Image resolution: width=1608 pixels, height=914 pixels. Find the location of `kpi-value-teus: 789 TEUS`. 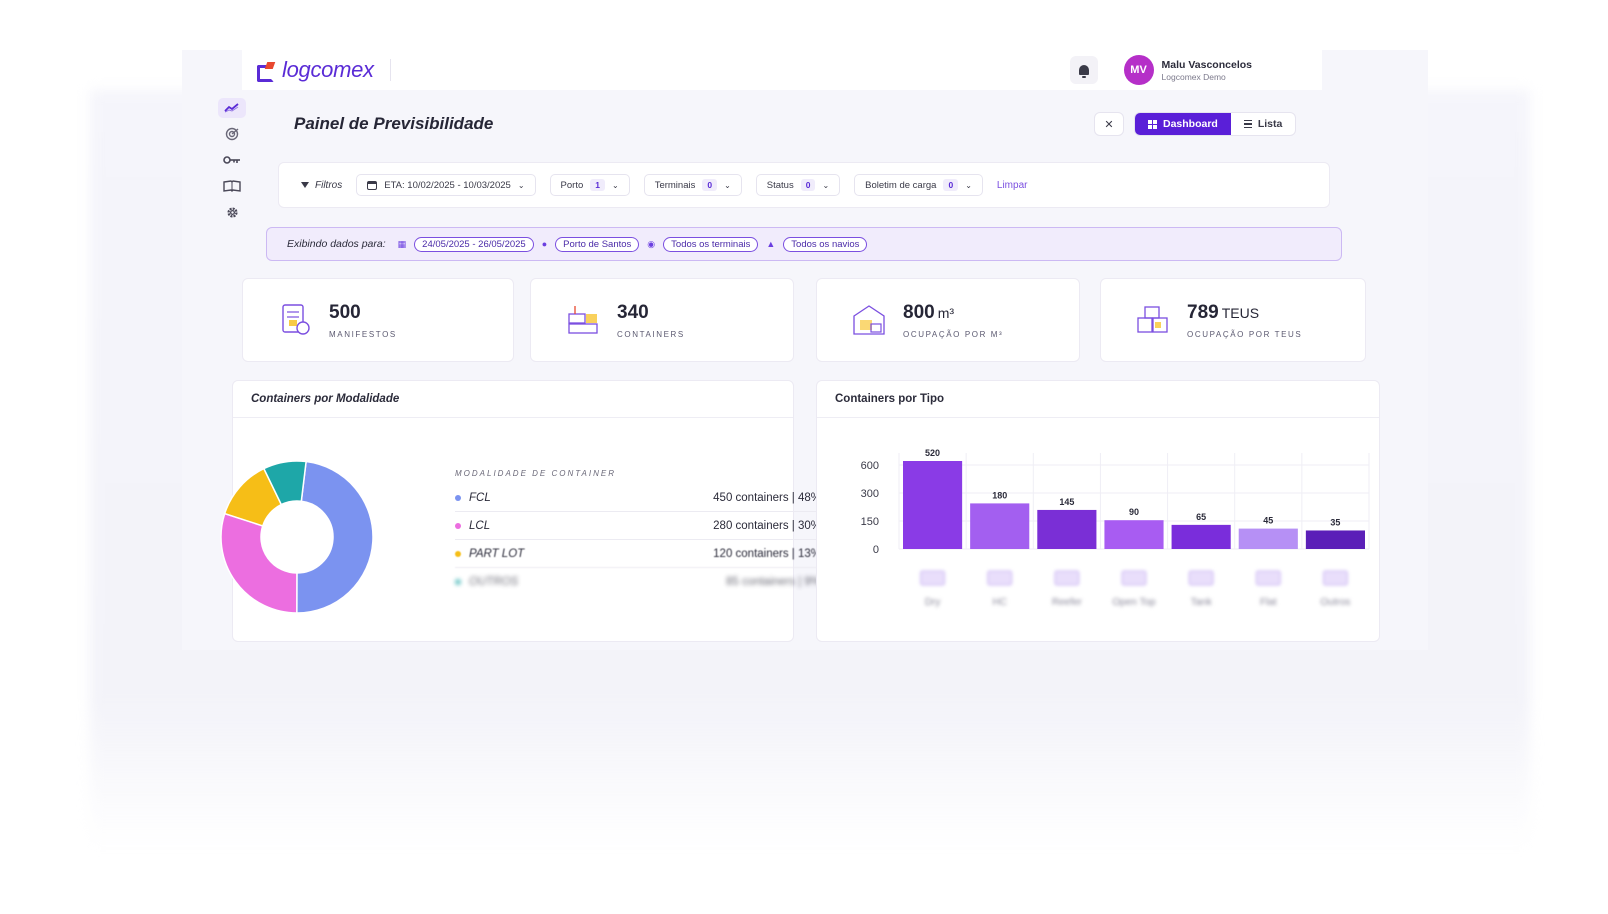

kpi-value-teus: 789 TEUS is located at coordinates (1244, 313).